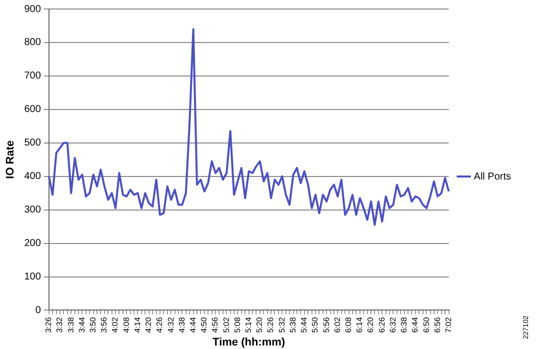 The image size is (551, 349). What do you see at coordinates (393, 324) in the screenshot?
I see `x-tick-label: 6:32` at bounding box center [393, 324].